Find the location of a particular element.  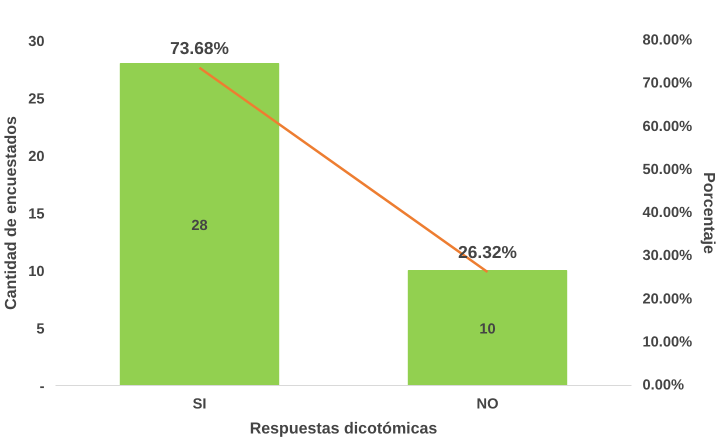

y2-tick-label: 10.00% is located at coordinates (667, 342).